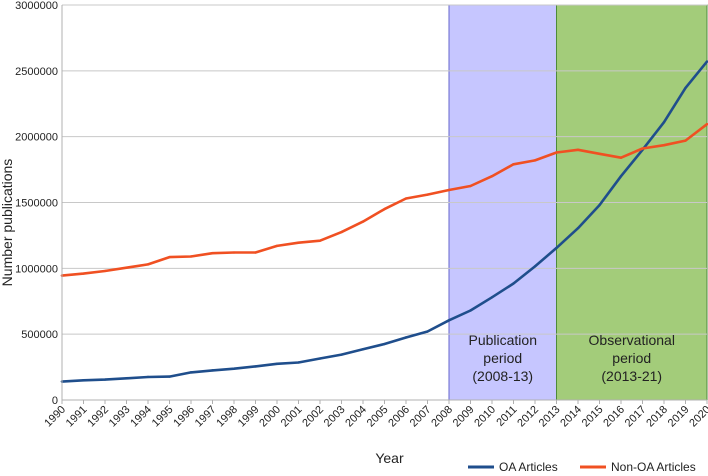 This screenshot has width=708, height=476. Describe the element at coordinates (636, 417) in the screenshot. I see `x-tick-label: 2017` at that location.